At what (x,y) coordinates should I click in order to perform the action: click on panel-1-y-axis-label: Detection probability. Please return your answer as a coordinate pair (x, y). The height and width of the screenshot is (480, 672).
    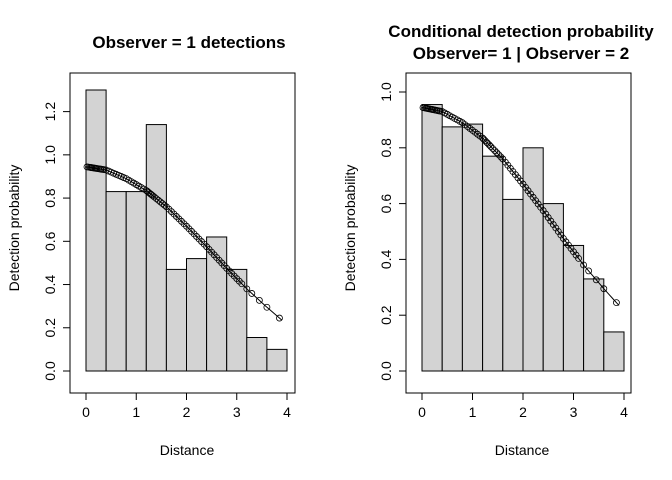
    Looking at the image, I should click on (14, 228).